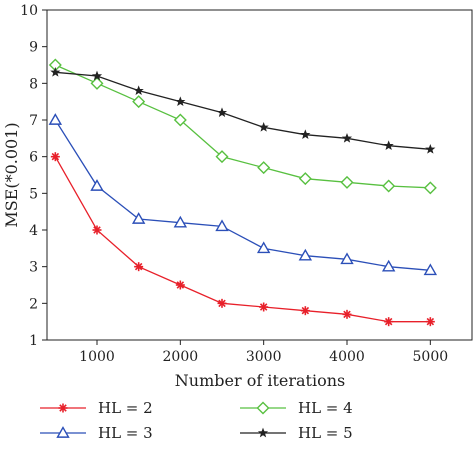 The image size is (474, 450). What do you see at coordinates (33, 231) in the screenshot?
I see `y-tick-label: 4` at bounding box center [33, 231].